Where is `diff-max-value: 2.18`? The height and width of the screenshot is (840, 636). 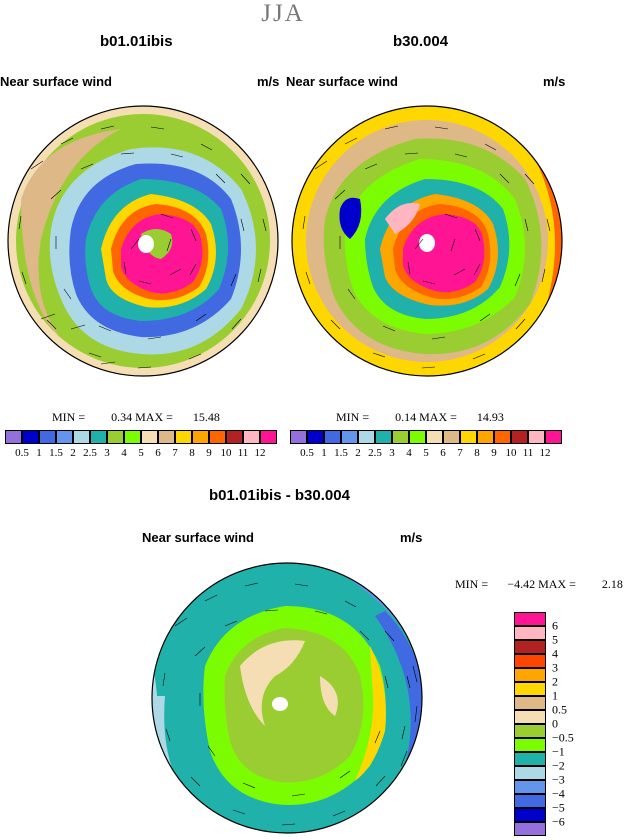
diff-max-value: 2.18 is located at coordinates (612, 584).